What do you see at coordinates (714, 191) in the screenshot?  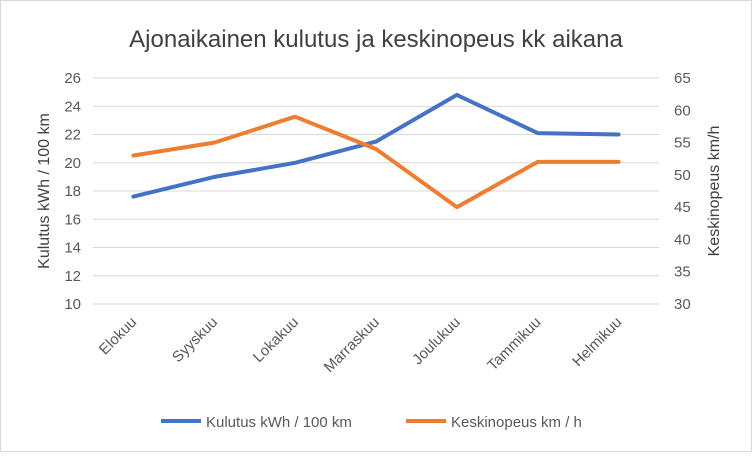 I see `right-axis-title: Keskinopeus km/h` at bounding box center [714, 191].